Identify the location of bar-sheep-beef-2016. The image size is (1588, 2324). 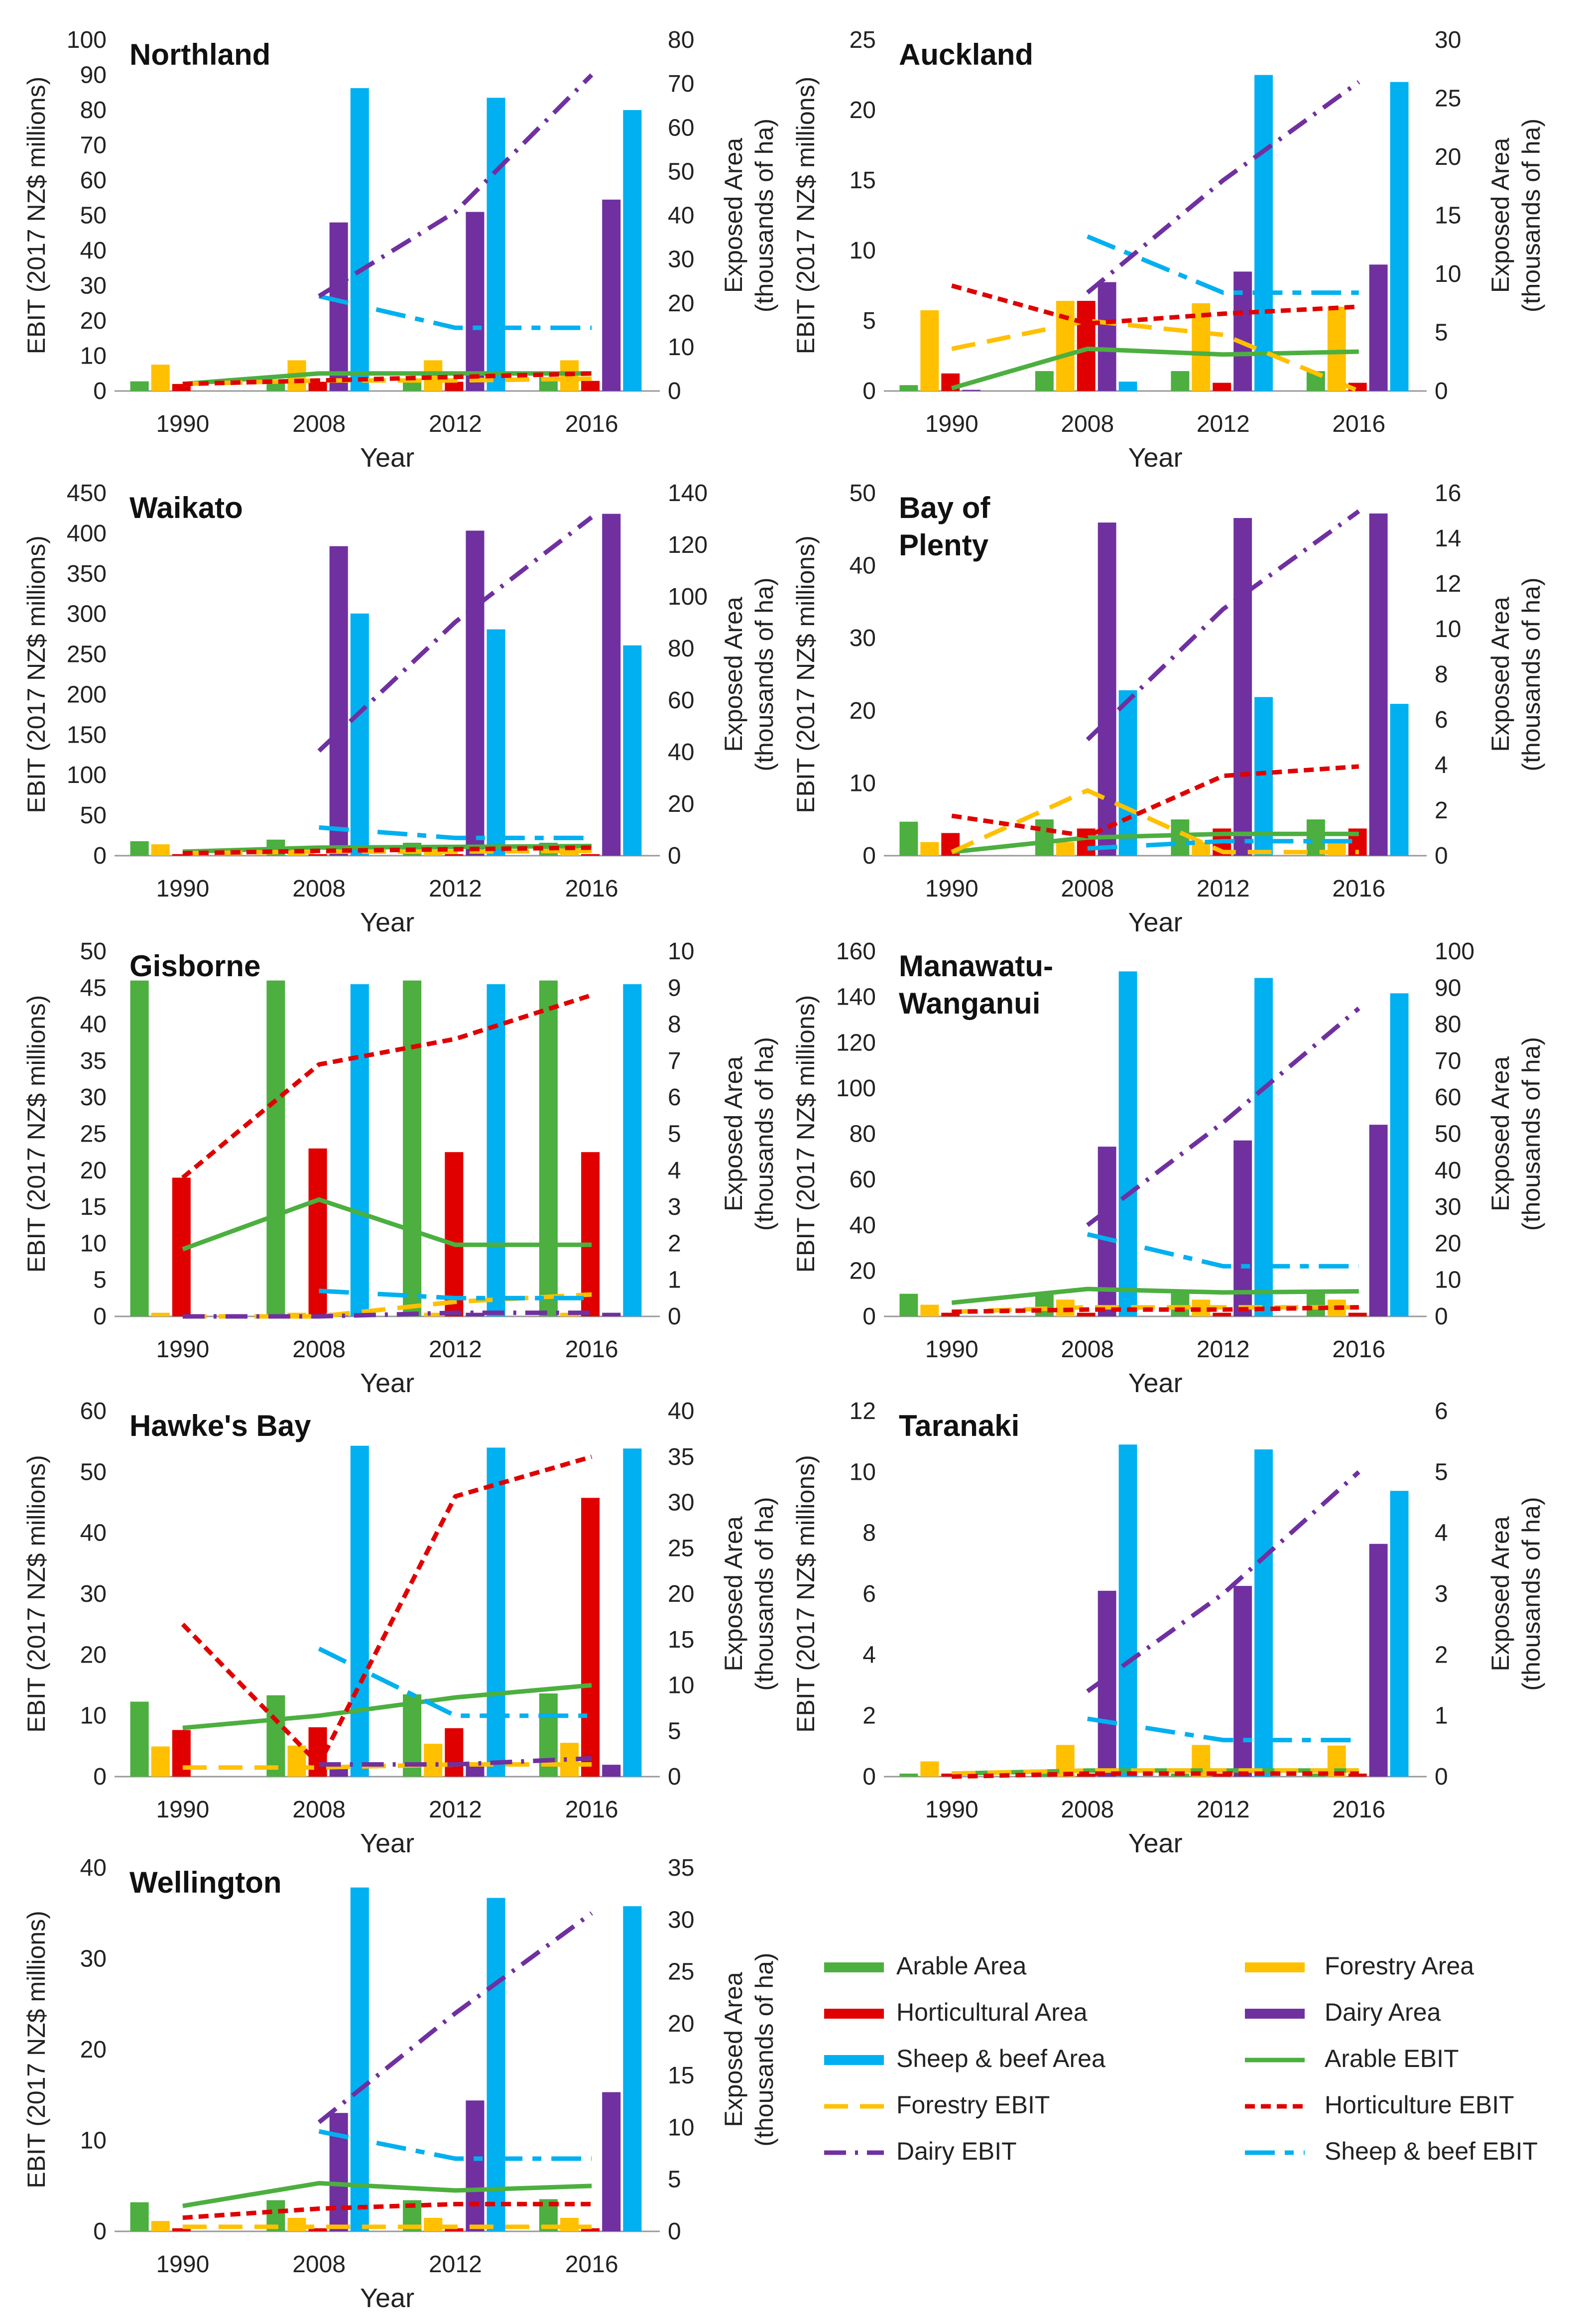
(1399, 1634).